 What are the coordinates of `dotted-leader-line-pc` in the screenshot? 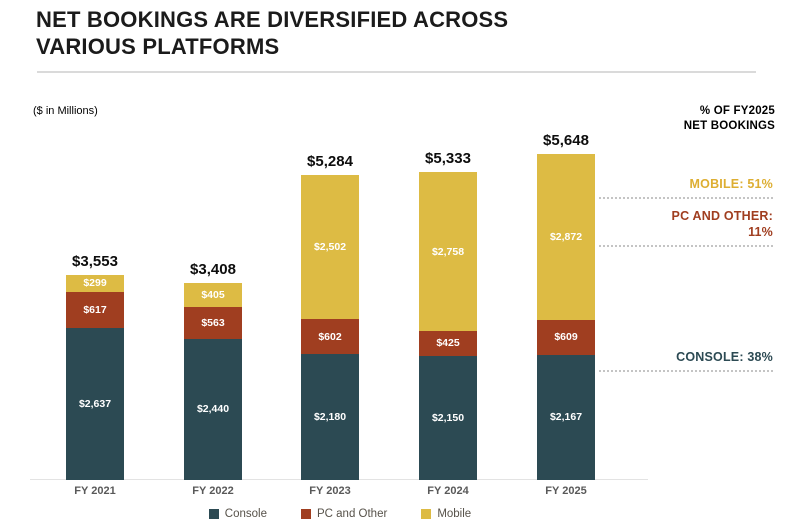 It's located at (686, 246).